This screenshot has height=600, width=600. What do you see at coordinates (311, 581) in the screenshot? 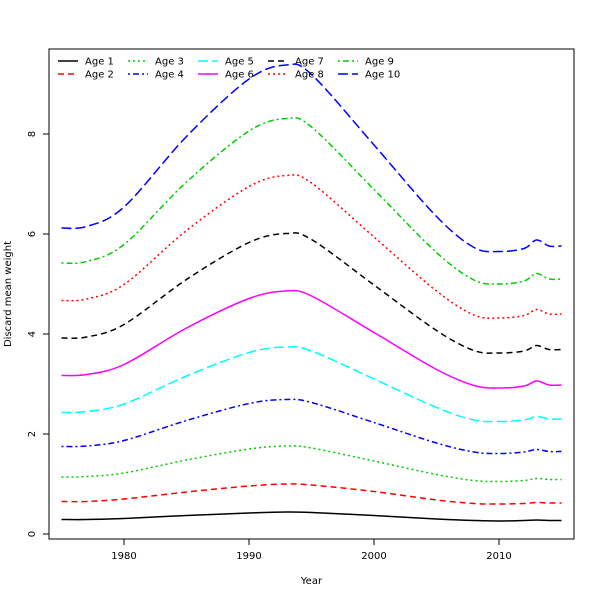
I see `x-axis-label: Year` at bounding box center [311, 581].